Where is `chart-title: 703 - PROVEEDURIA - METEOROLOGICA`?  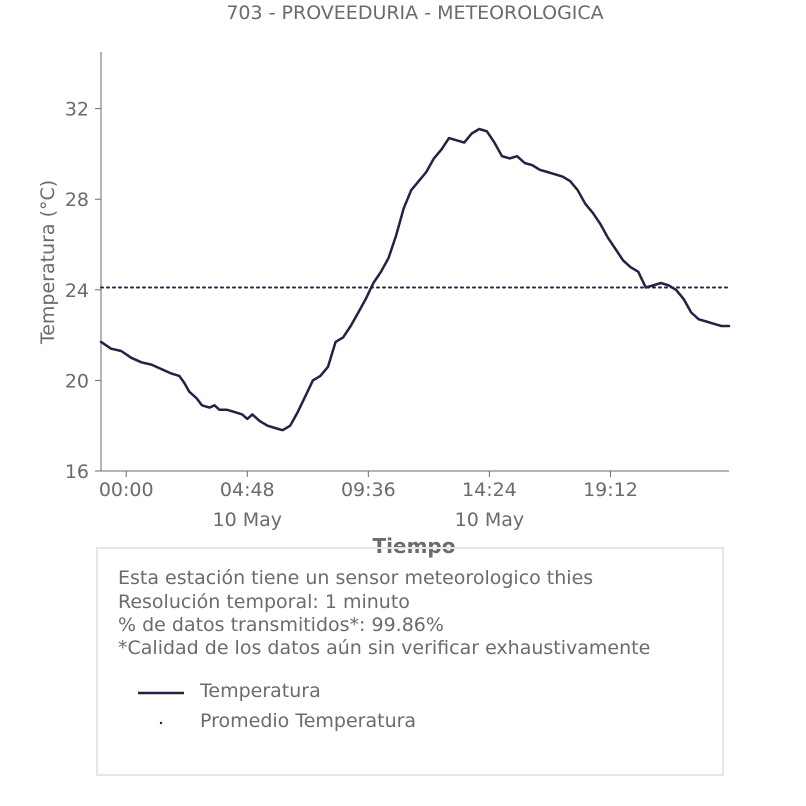
chart-title: 703 - PROVEEDURIA - METEOROLOGICA is located at coordinates (415, 13).